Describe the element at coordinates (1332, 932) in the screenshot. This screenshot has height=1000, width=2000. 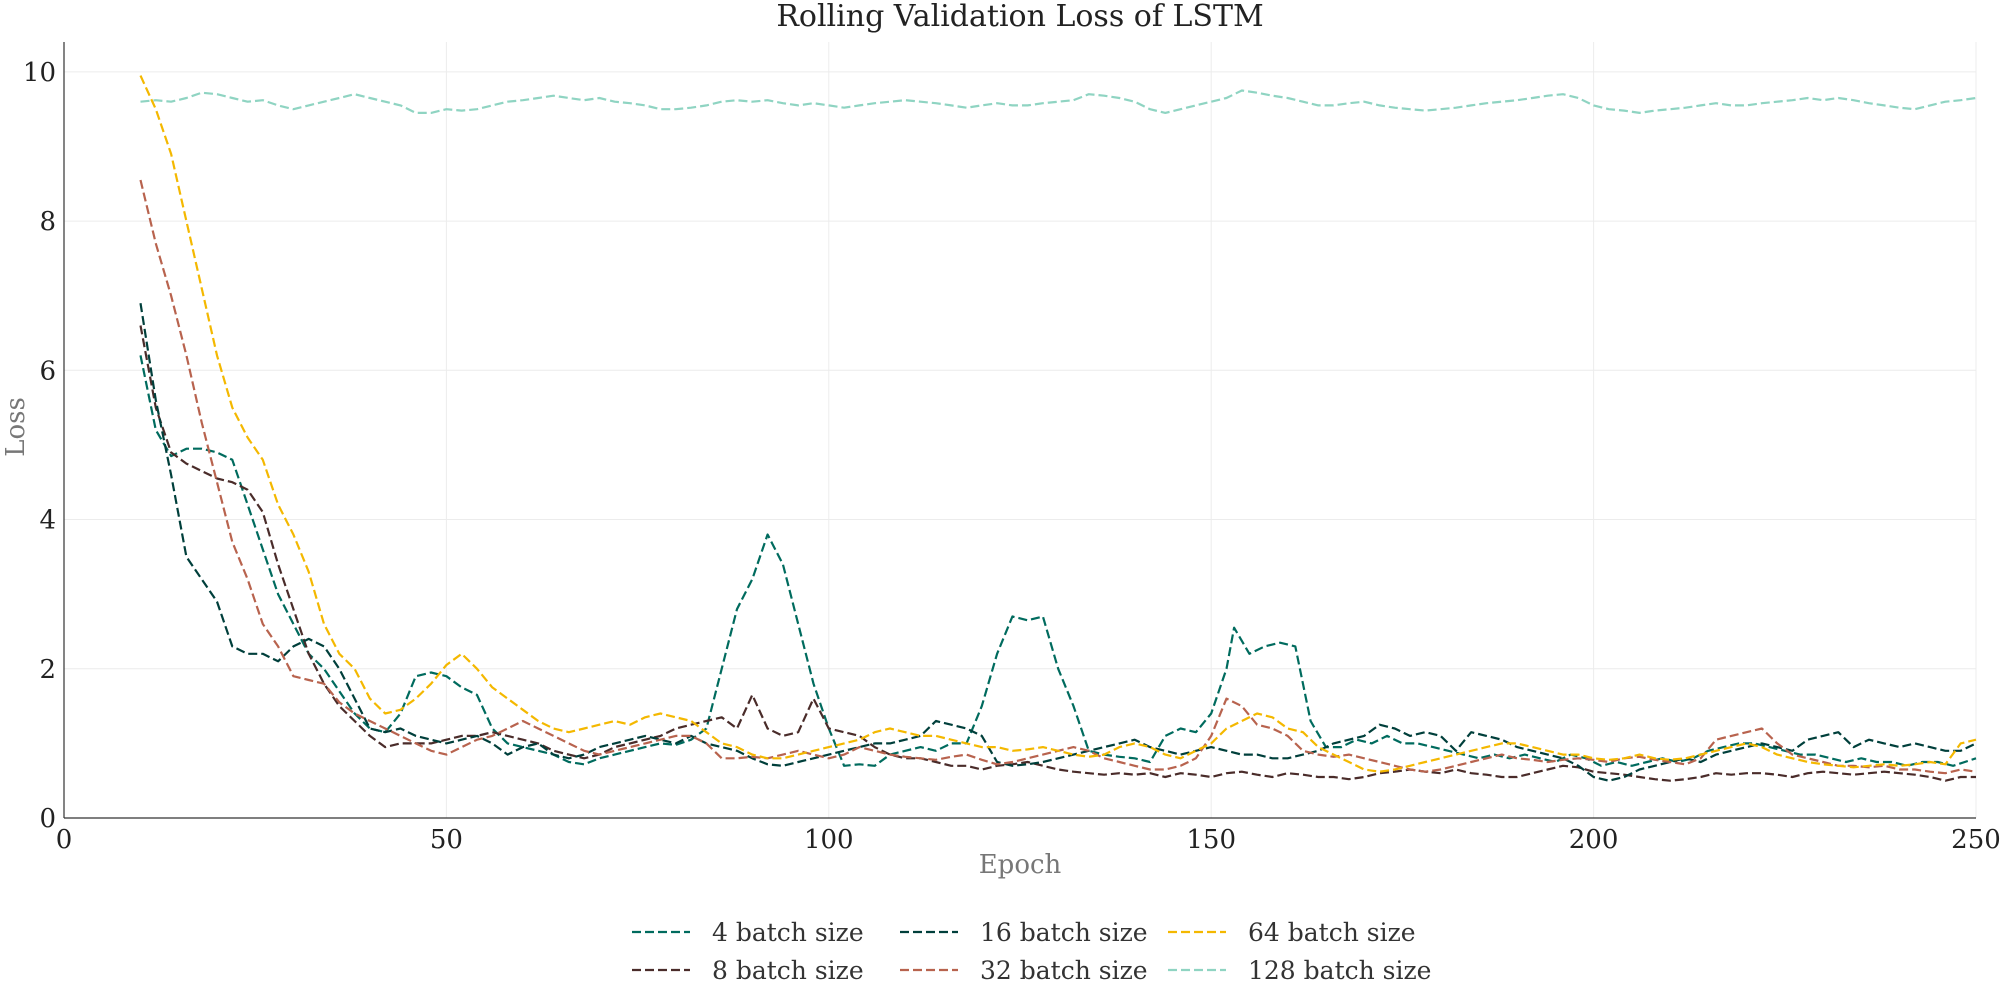
I see `legend-label: 64 batch size` at that location.